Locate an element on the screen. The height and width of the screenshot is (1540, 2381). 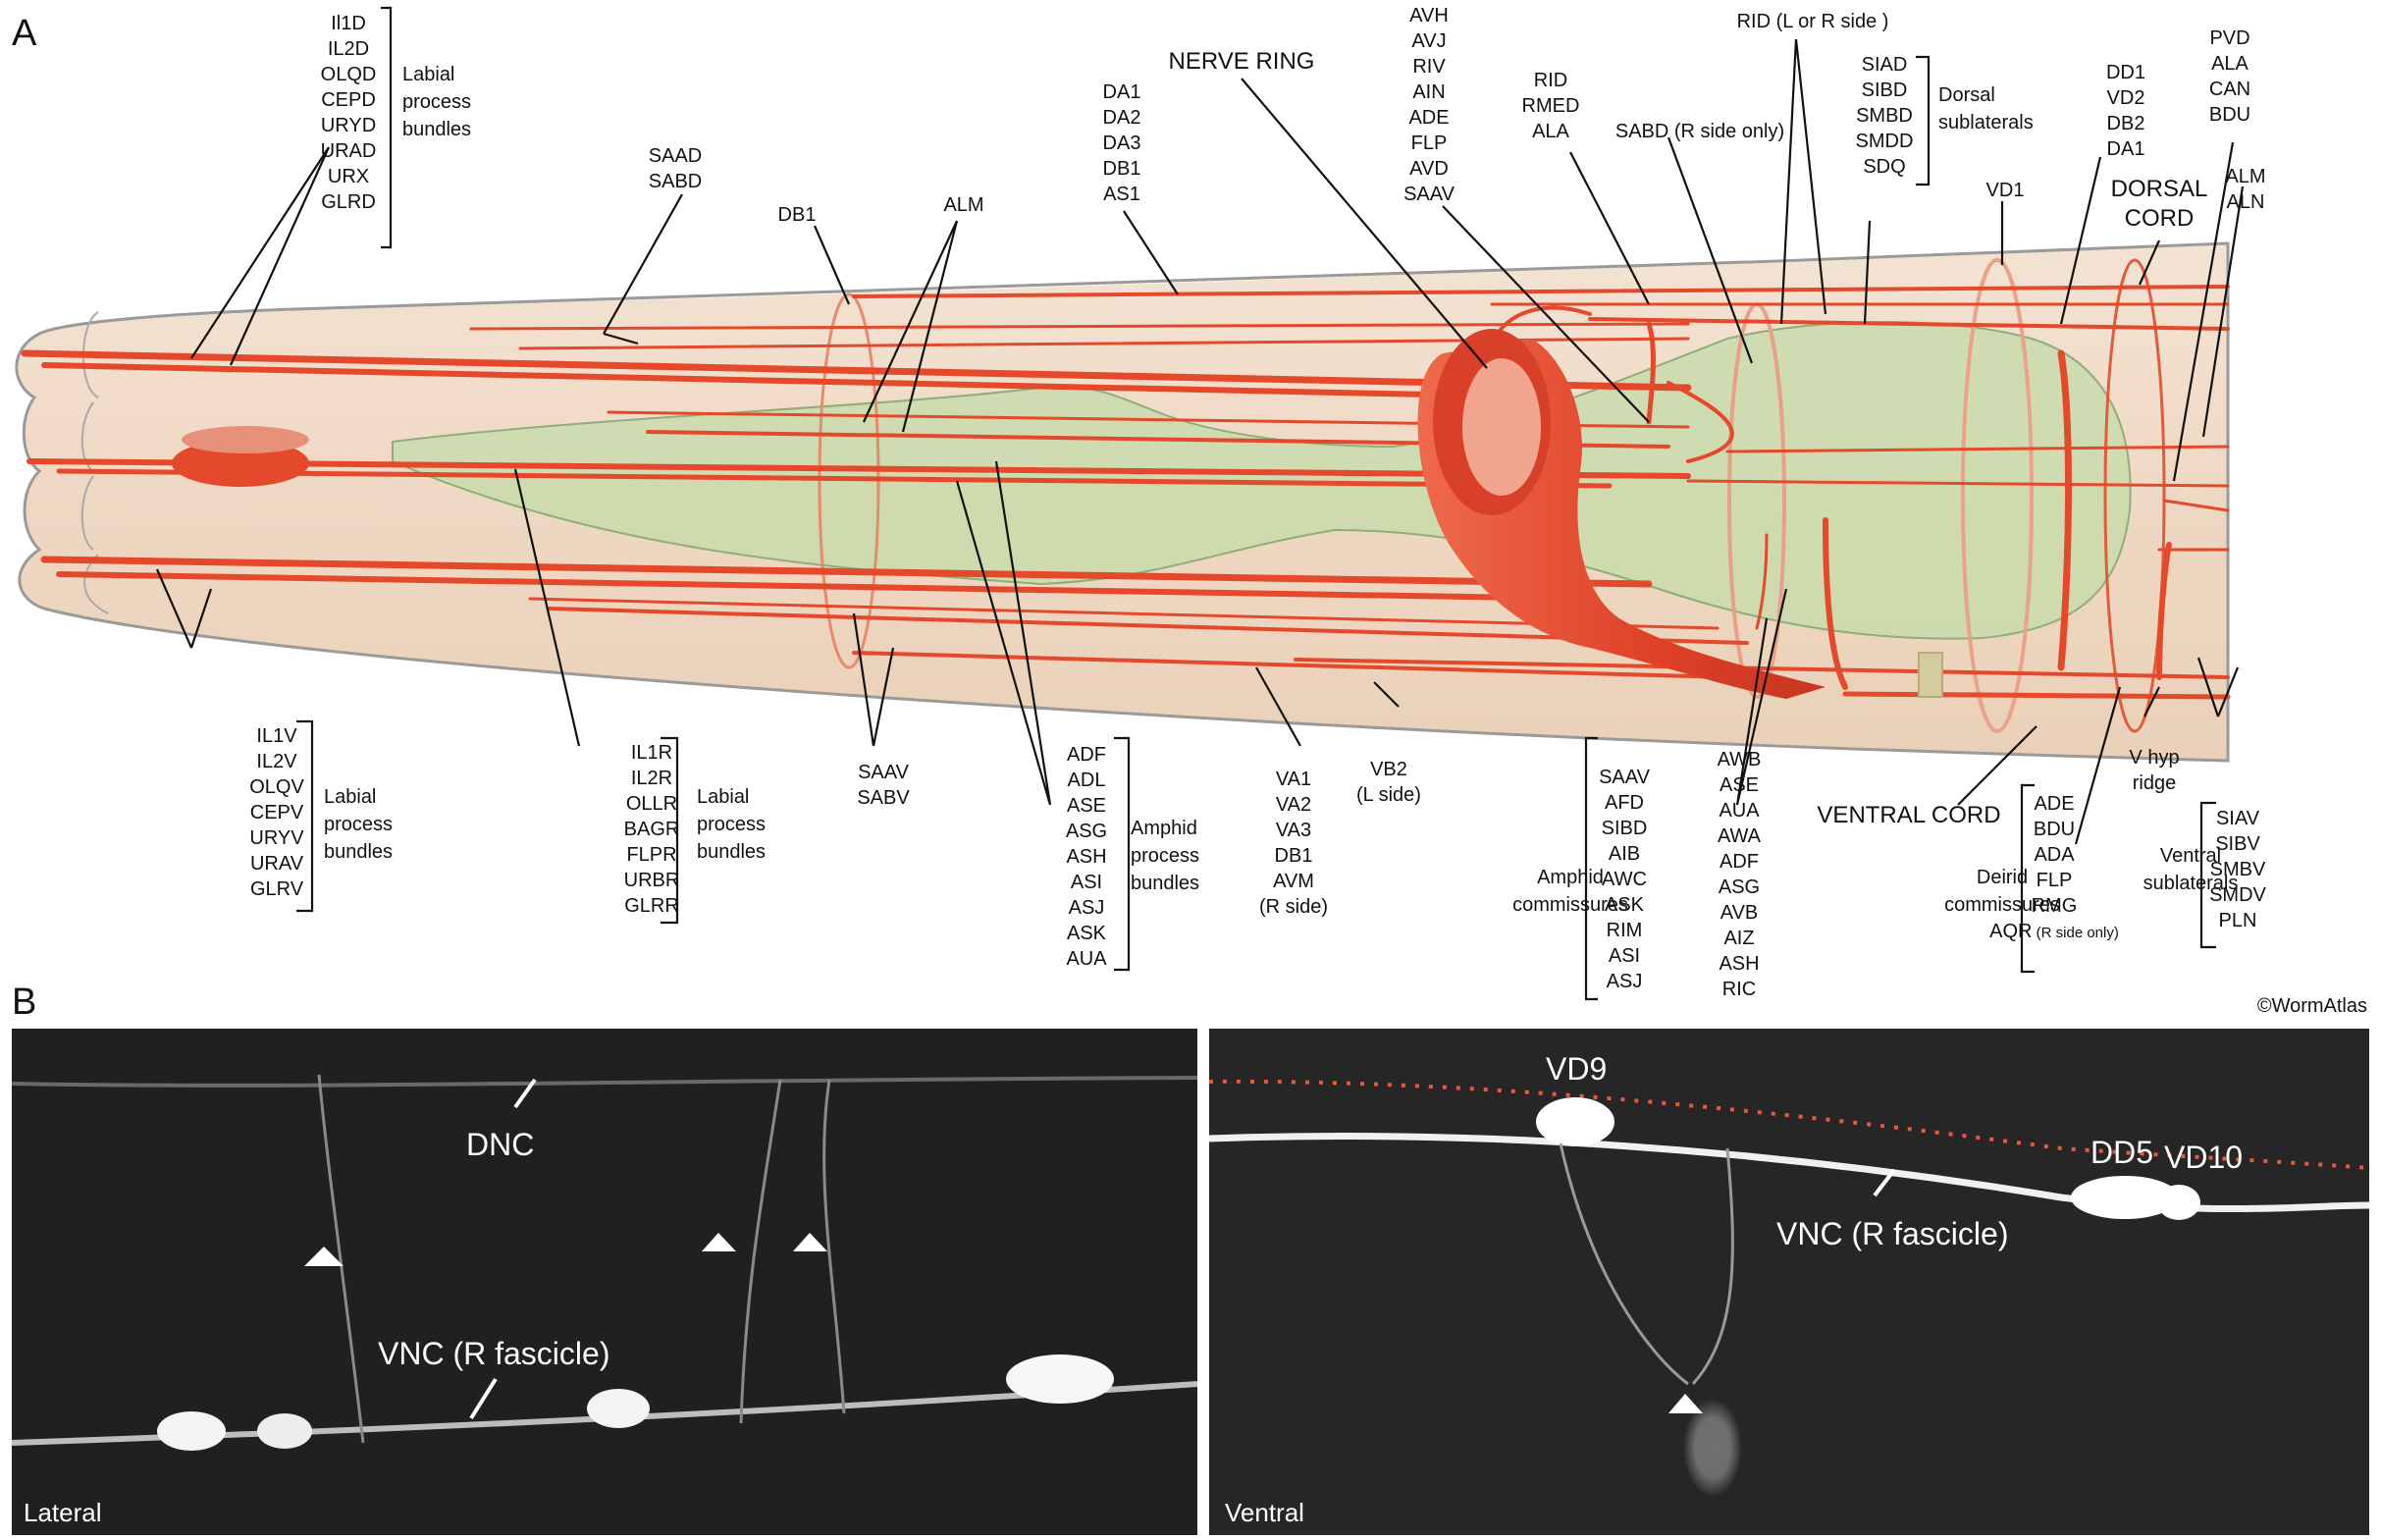
label-dnc: DNC is located at coordinates (500, 1145).